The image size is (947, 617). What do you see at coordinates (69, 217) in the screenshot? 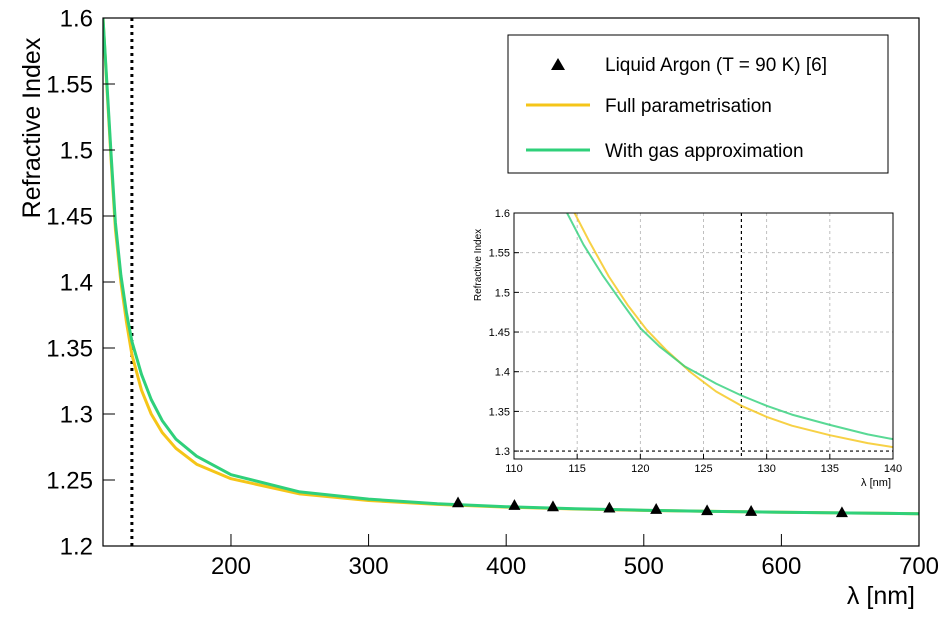
I see `y-tick-label: 1.45` at bounding box center [69, 217].